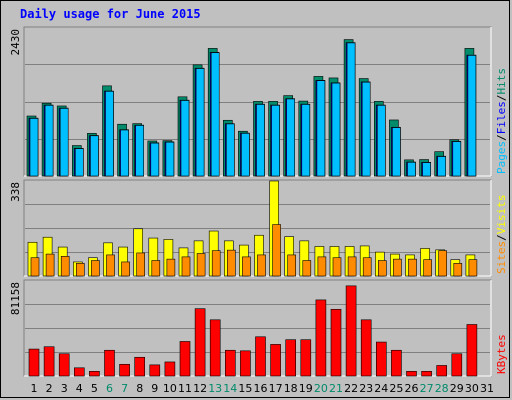  What do you see at coordinates (487, 388) in the screenshot?
I see `day-label: 31` at bounding box center [487, 388].